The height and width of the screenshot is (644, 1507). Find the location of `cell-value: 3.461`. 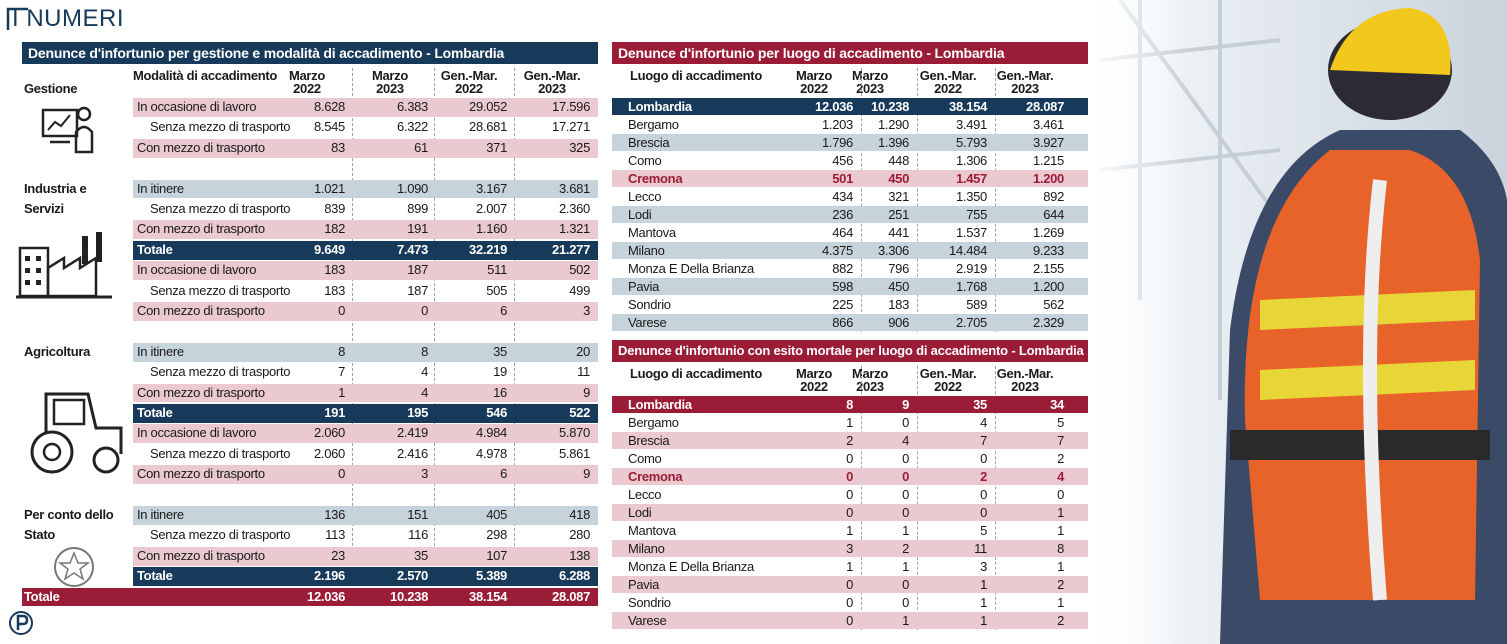

cell-value: 3.461 is located at coordinates (1048, 124).